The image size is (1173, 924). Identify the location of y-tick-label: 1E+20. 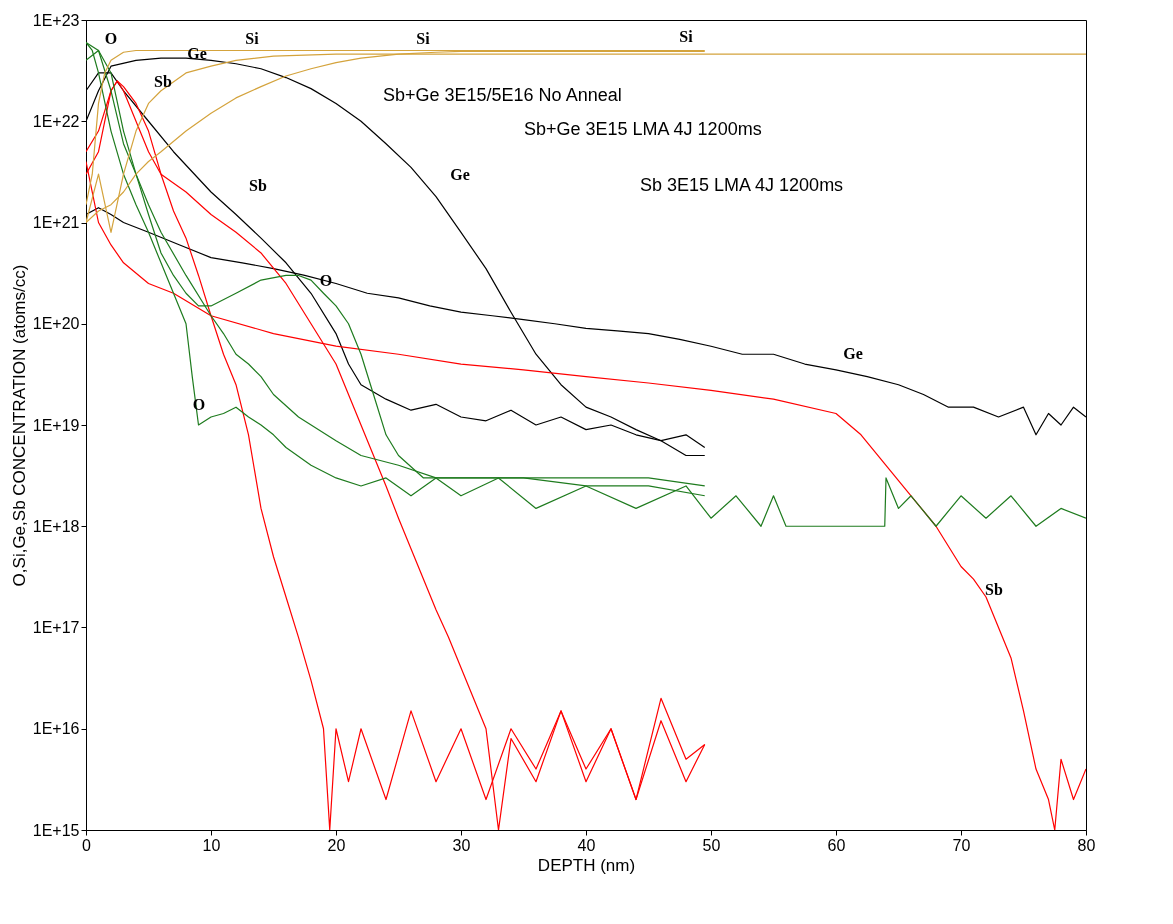
(56, 324).